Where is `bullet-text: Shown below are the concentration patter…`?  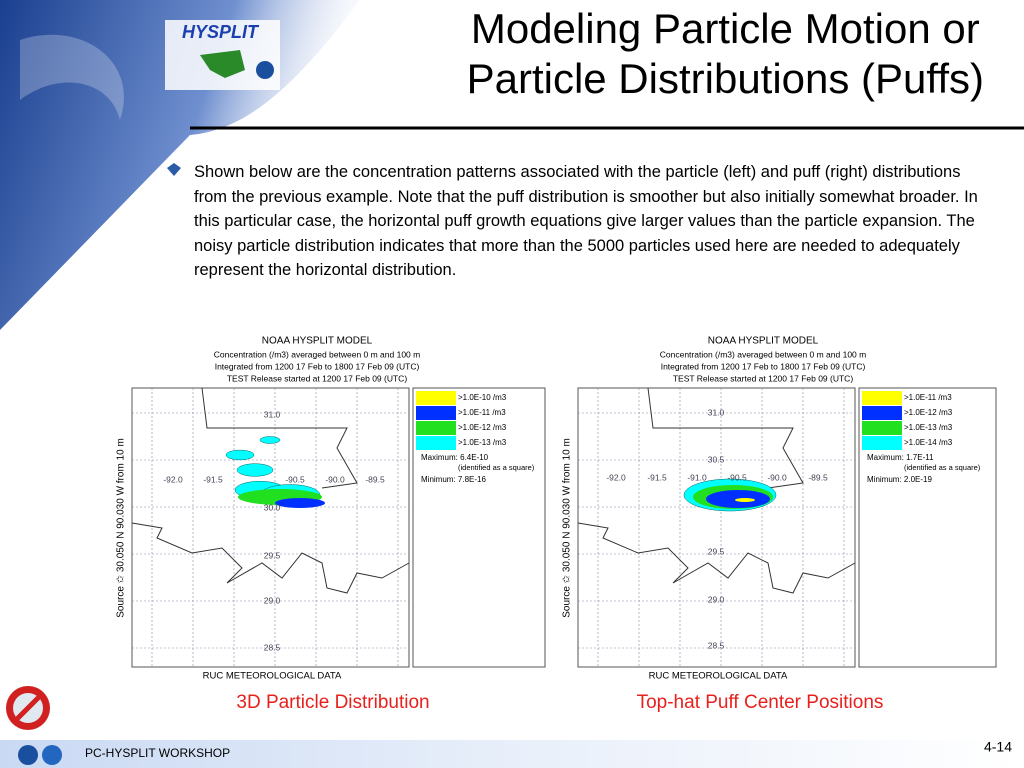 bullet-text: Shown below are the concentration patter… is located at coordinates (586, 221).